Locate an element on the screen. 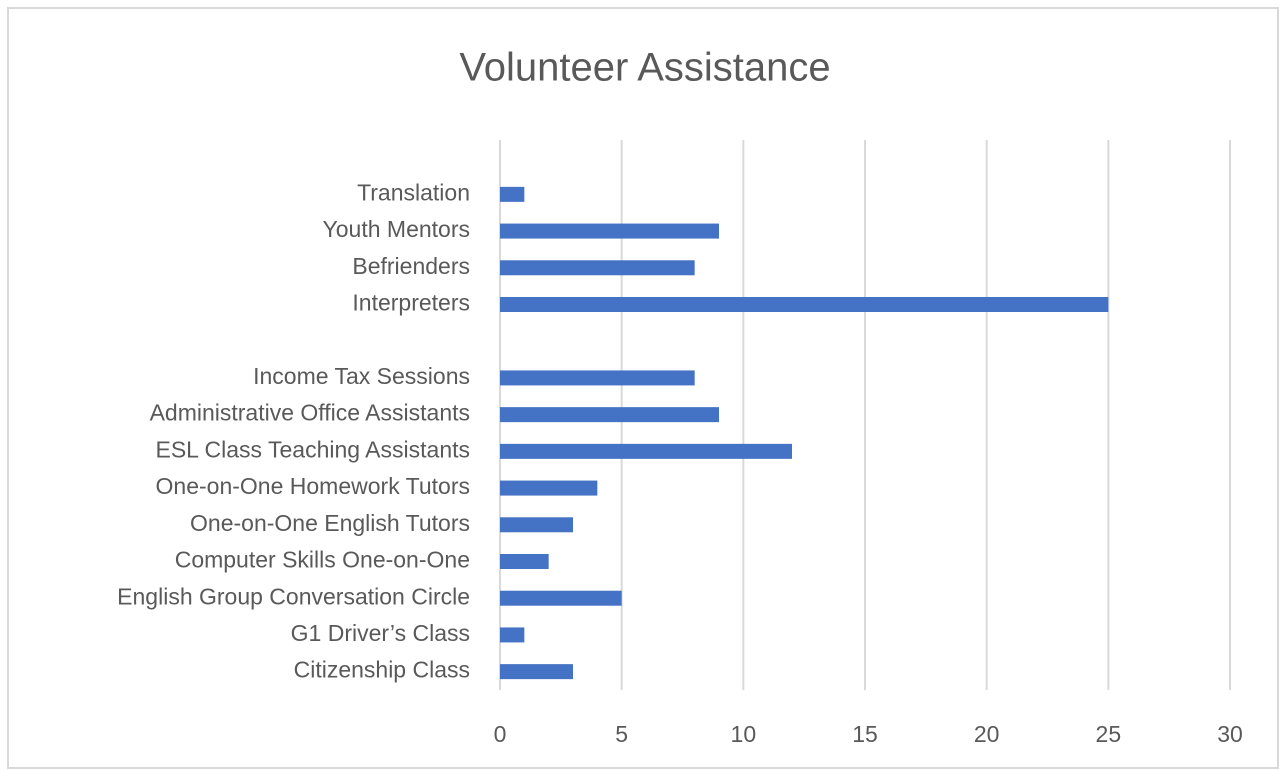  x-tick-label: 30 is located at coordinates (1230, 734).